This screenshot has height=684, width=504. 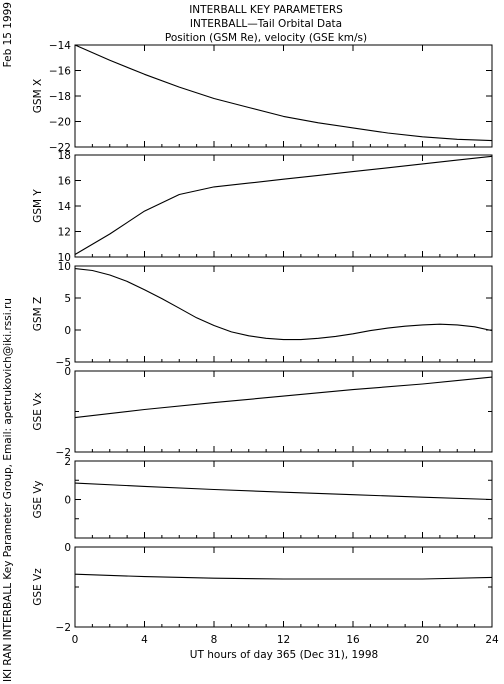 What do you see at coordinates (67, 299) in the screenshot?
I see `gsm-z-ytick-label: 5` at bounding box center [67, 299].